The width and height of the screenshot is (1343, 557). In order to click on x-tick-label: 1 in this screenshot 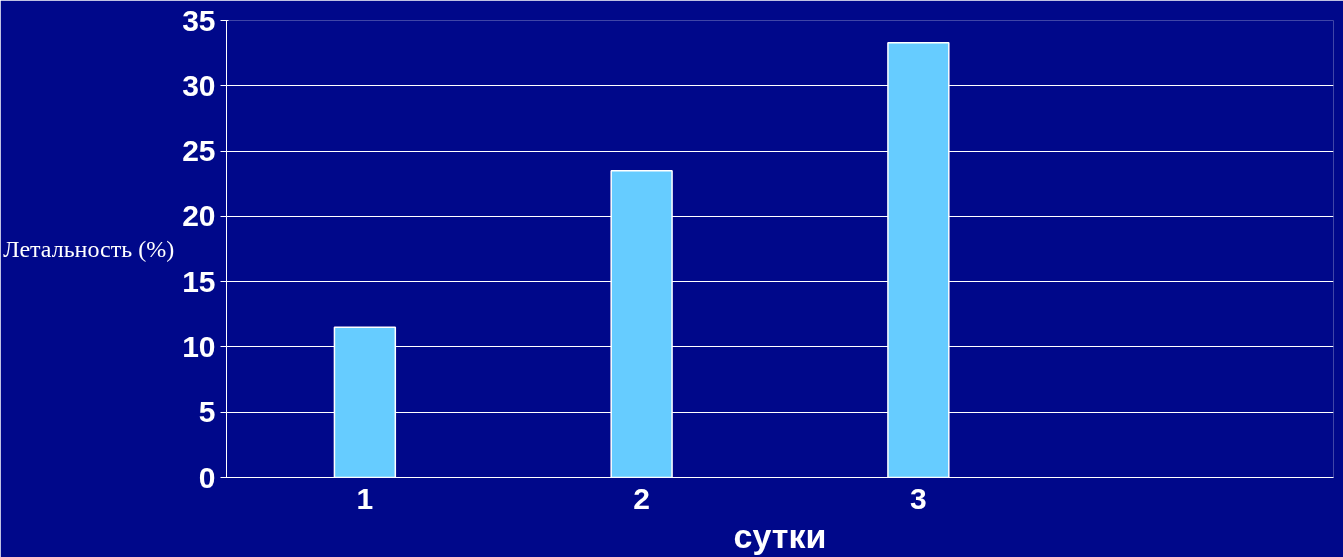, I will do `click(365, 498)`.